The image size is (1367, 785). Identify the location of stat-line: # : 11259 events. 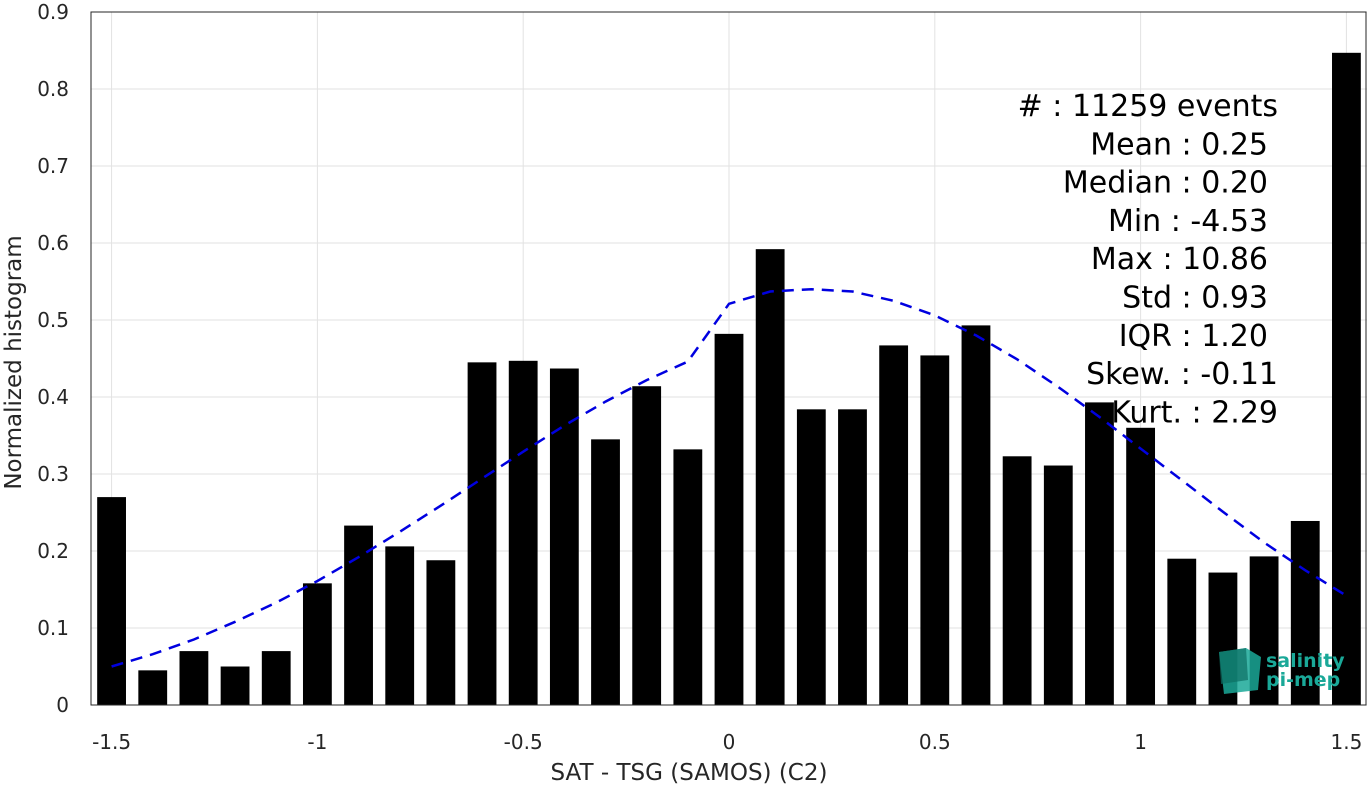
(1148, 106).